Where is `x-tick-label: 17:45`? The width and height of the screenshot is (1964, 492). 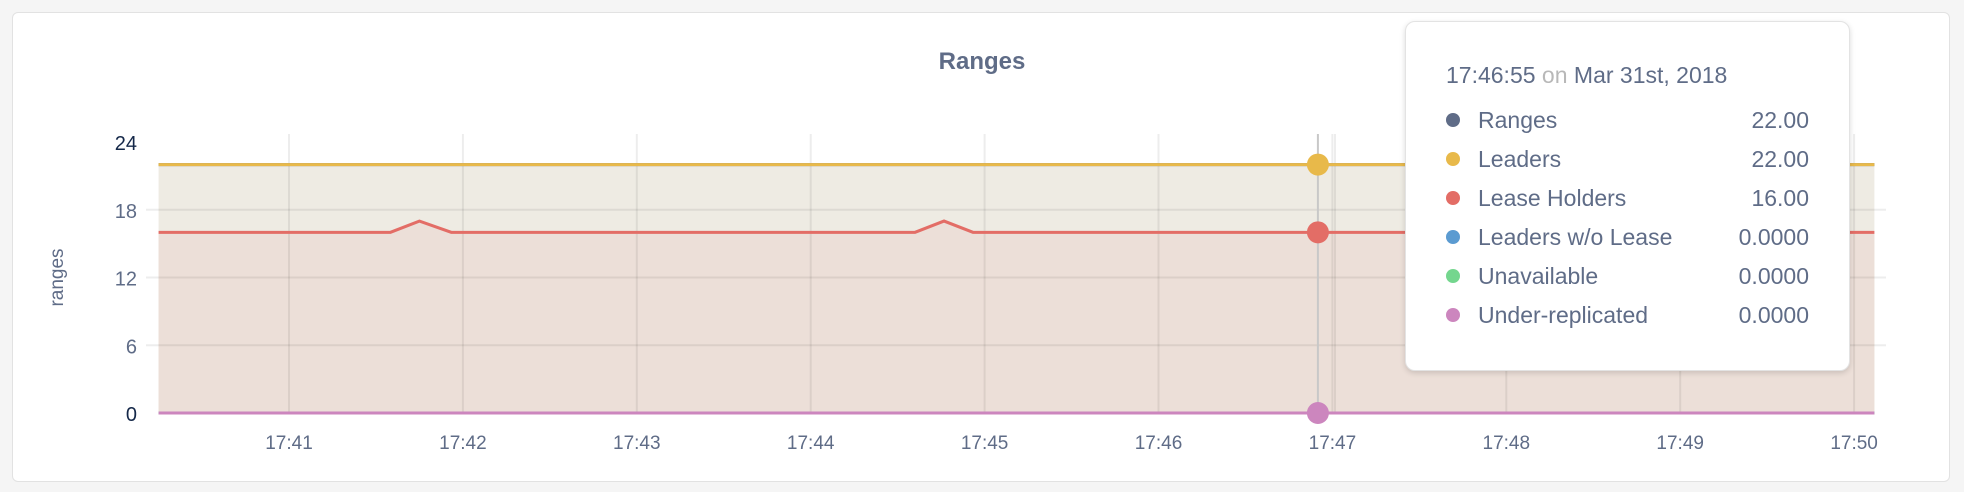
x-tick-label: 17:45 is located at coordinates (985, 443).